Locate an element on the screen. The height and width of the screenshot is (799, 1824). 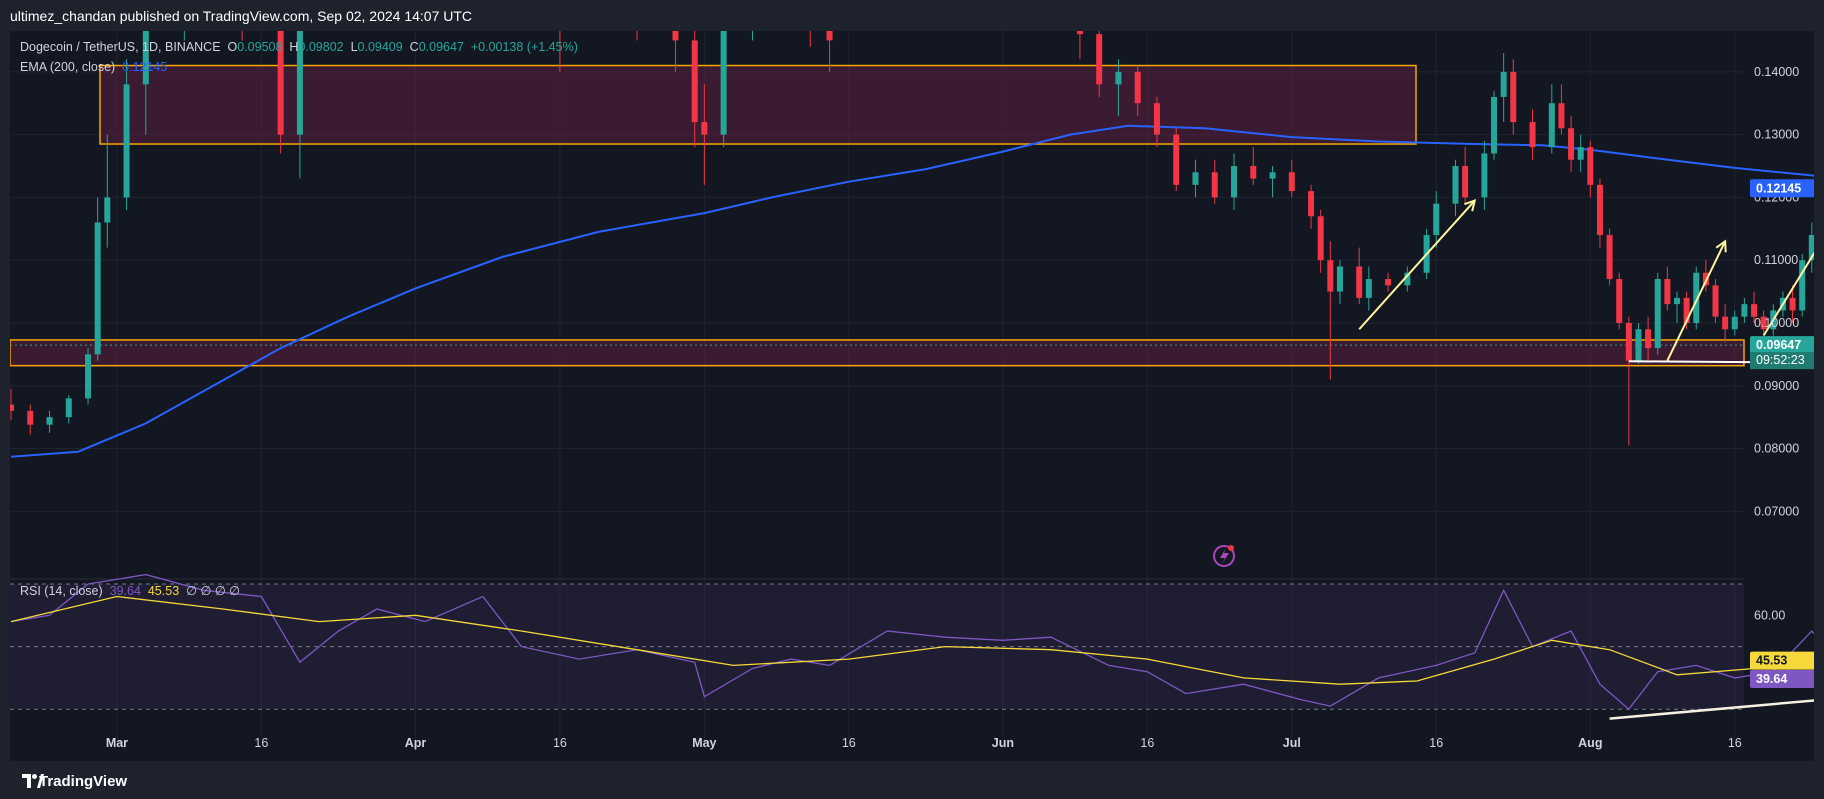
countdown-box is located at coordinates (1782, 361).